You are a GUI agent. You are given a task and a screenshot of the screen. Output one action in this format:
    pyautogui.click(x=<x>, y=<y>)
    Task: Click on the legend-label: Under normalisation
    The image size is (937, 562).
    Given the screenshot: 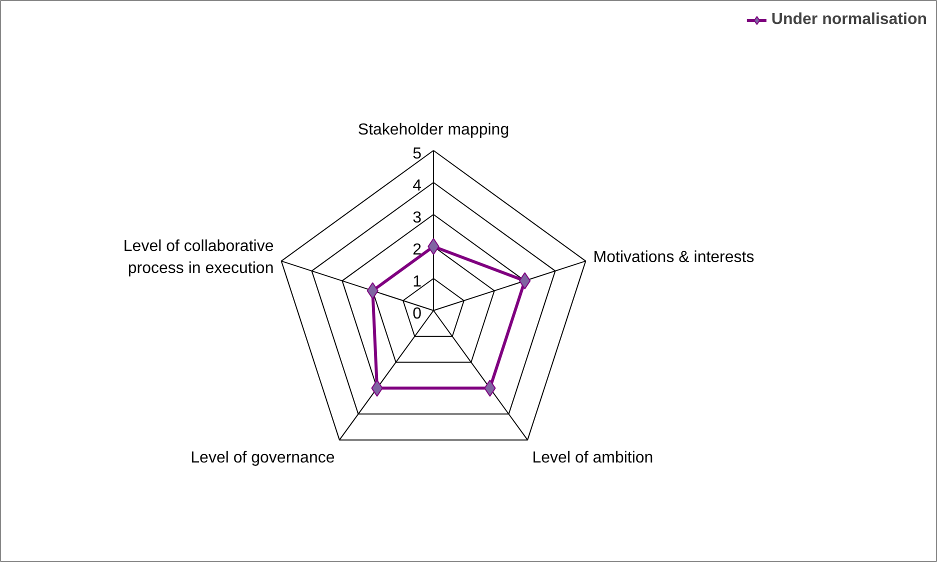 What is the action you would take?
    pyautogui.click(x=849, y=20)
    